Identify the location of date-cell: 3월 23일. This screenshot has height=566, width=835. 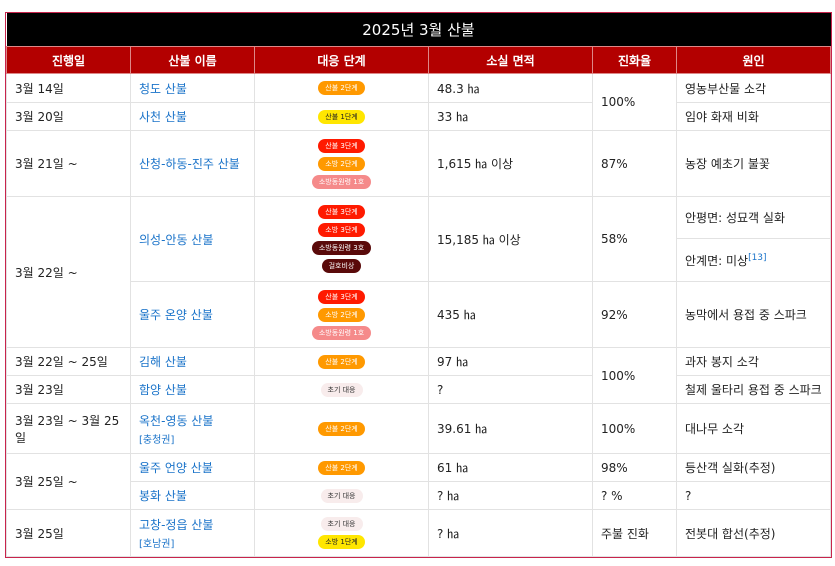
(68, 389).